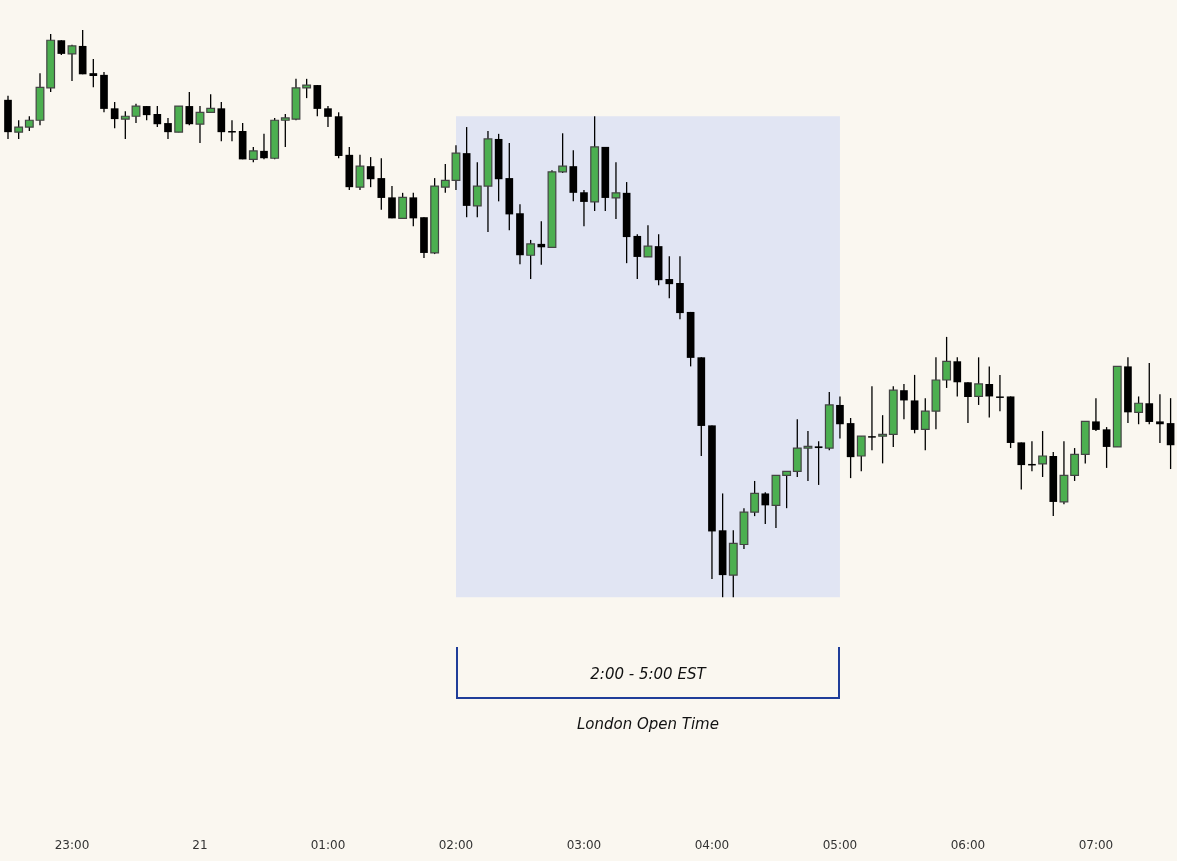 This screenshot has width=1177, height=861. I want to click on x-tick-label: 03:00, so click(584, 844).